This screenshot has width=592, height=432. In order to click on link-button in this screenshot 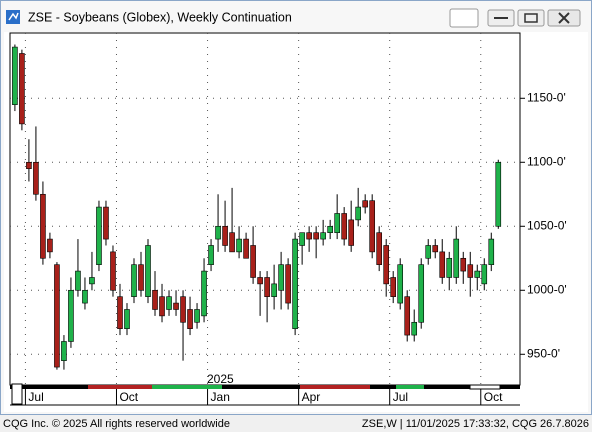, I will do `click(464, 18)`.